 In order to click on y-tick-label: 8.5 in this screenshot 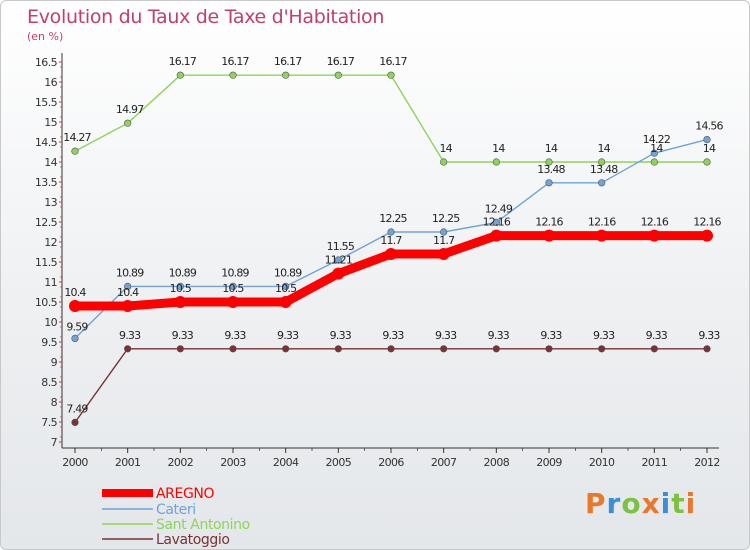, I will do `click(49, 382)`.